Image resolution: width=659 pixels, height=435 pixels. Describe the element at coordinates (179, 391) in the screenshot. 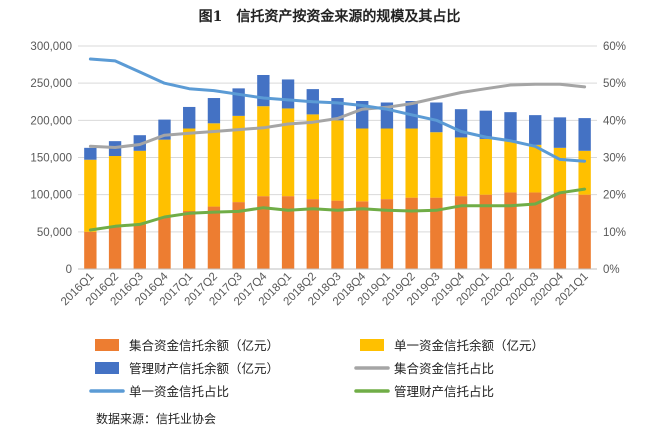

I see `legend-label: 单一资金信托占比` at that location.